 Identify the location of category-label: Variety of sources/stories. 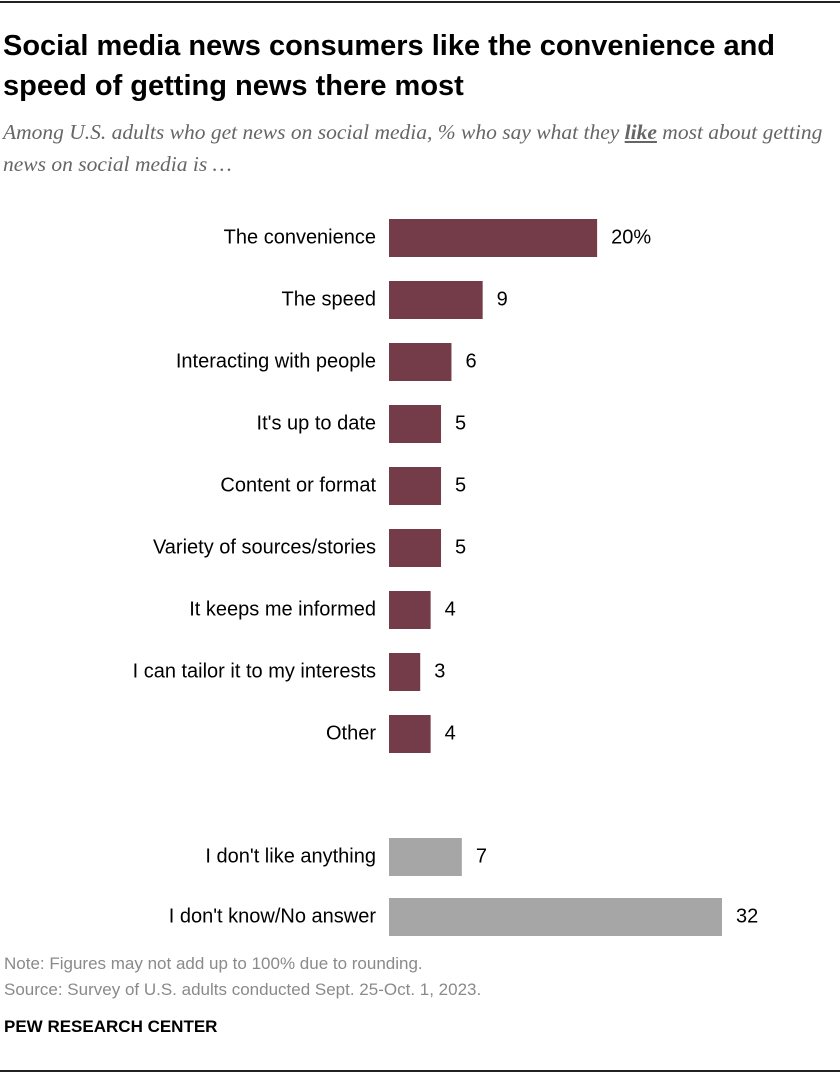
(264, 547).